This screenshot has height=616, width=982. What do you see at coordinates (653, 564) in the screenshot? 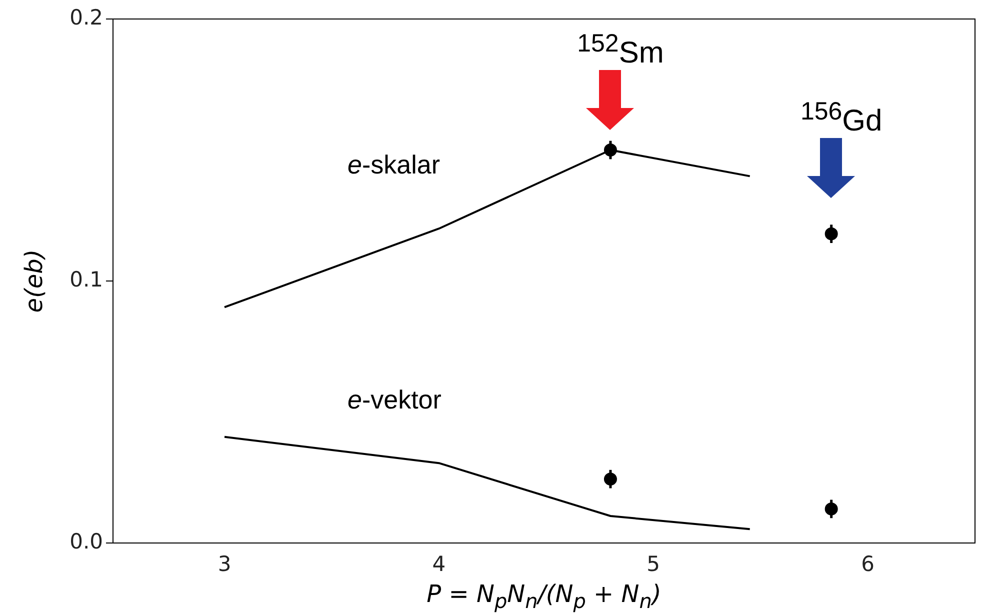
I see `x-tick-label: 5` at bounding box center [653, 564].